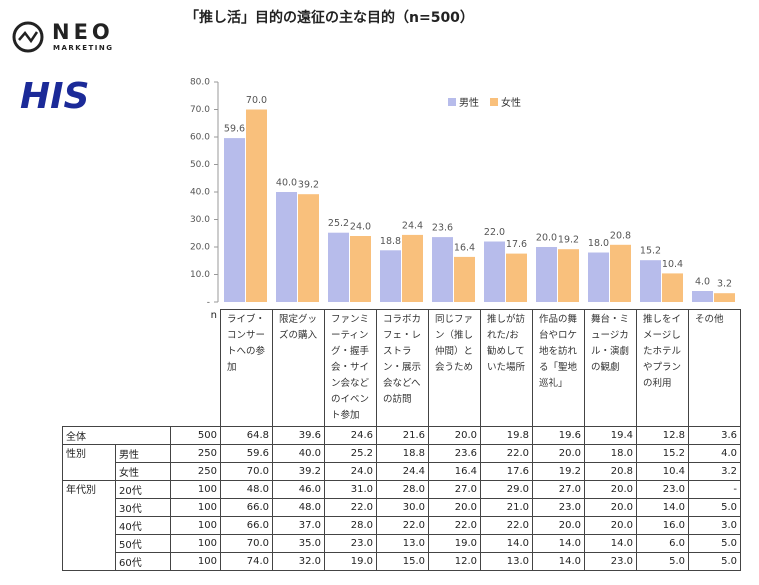  Describe the element at coordinates (662, 435) in the screenshot. I see `value-cell: 12.8` at that location.